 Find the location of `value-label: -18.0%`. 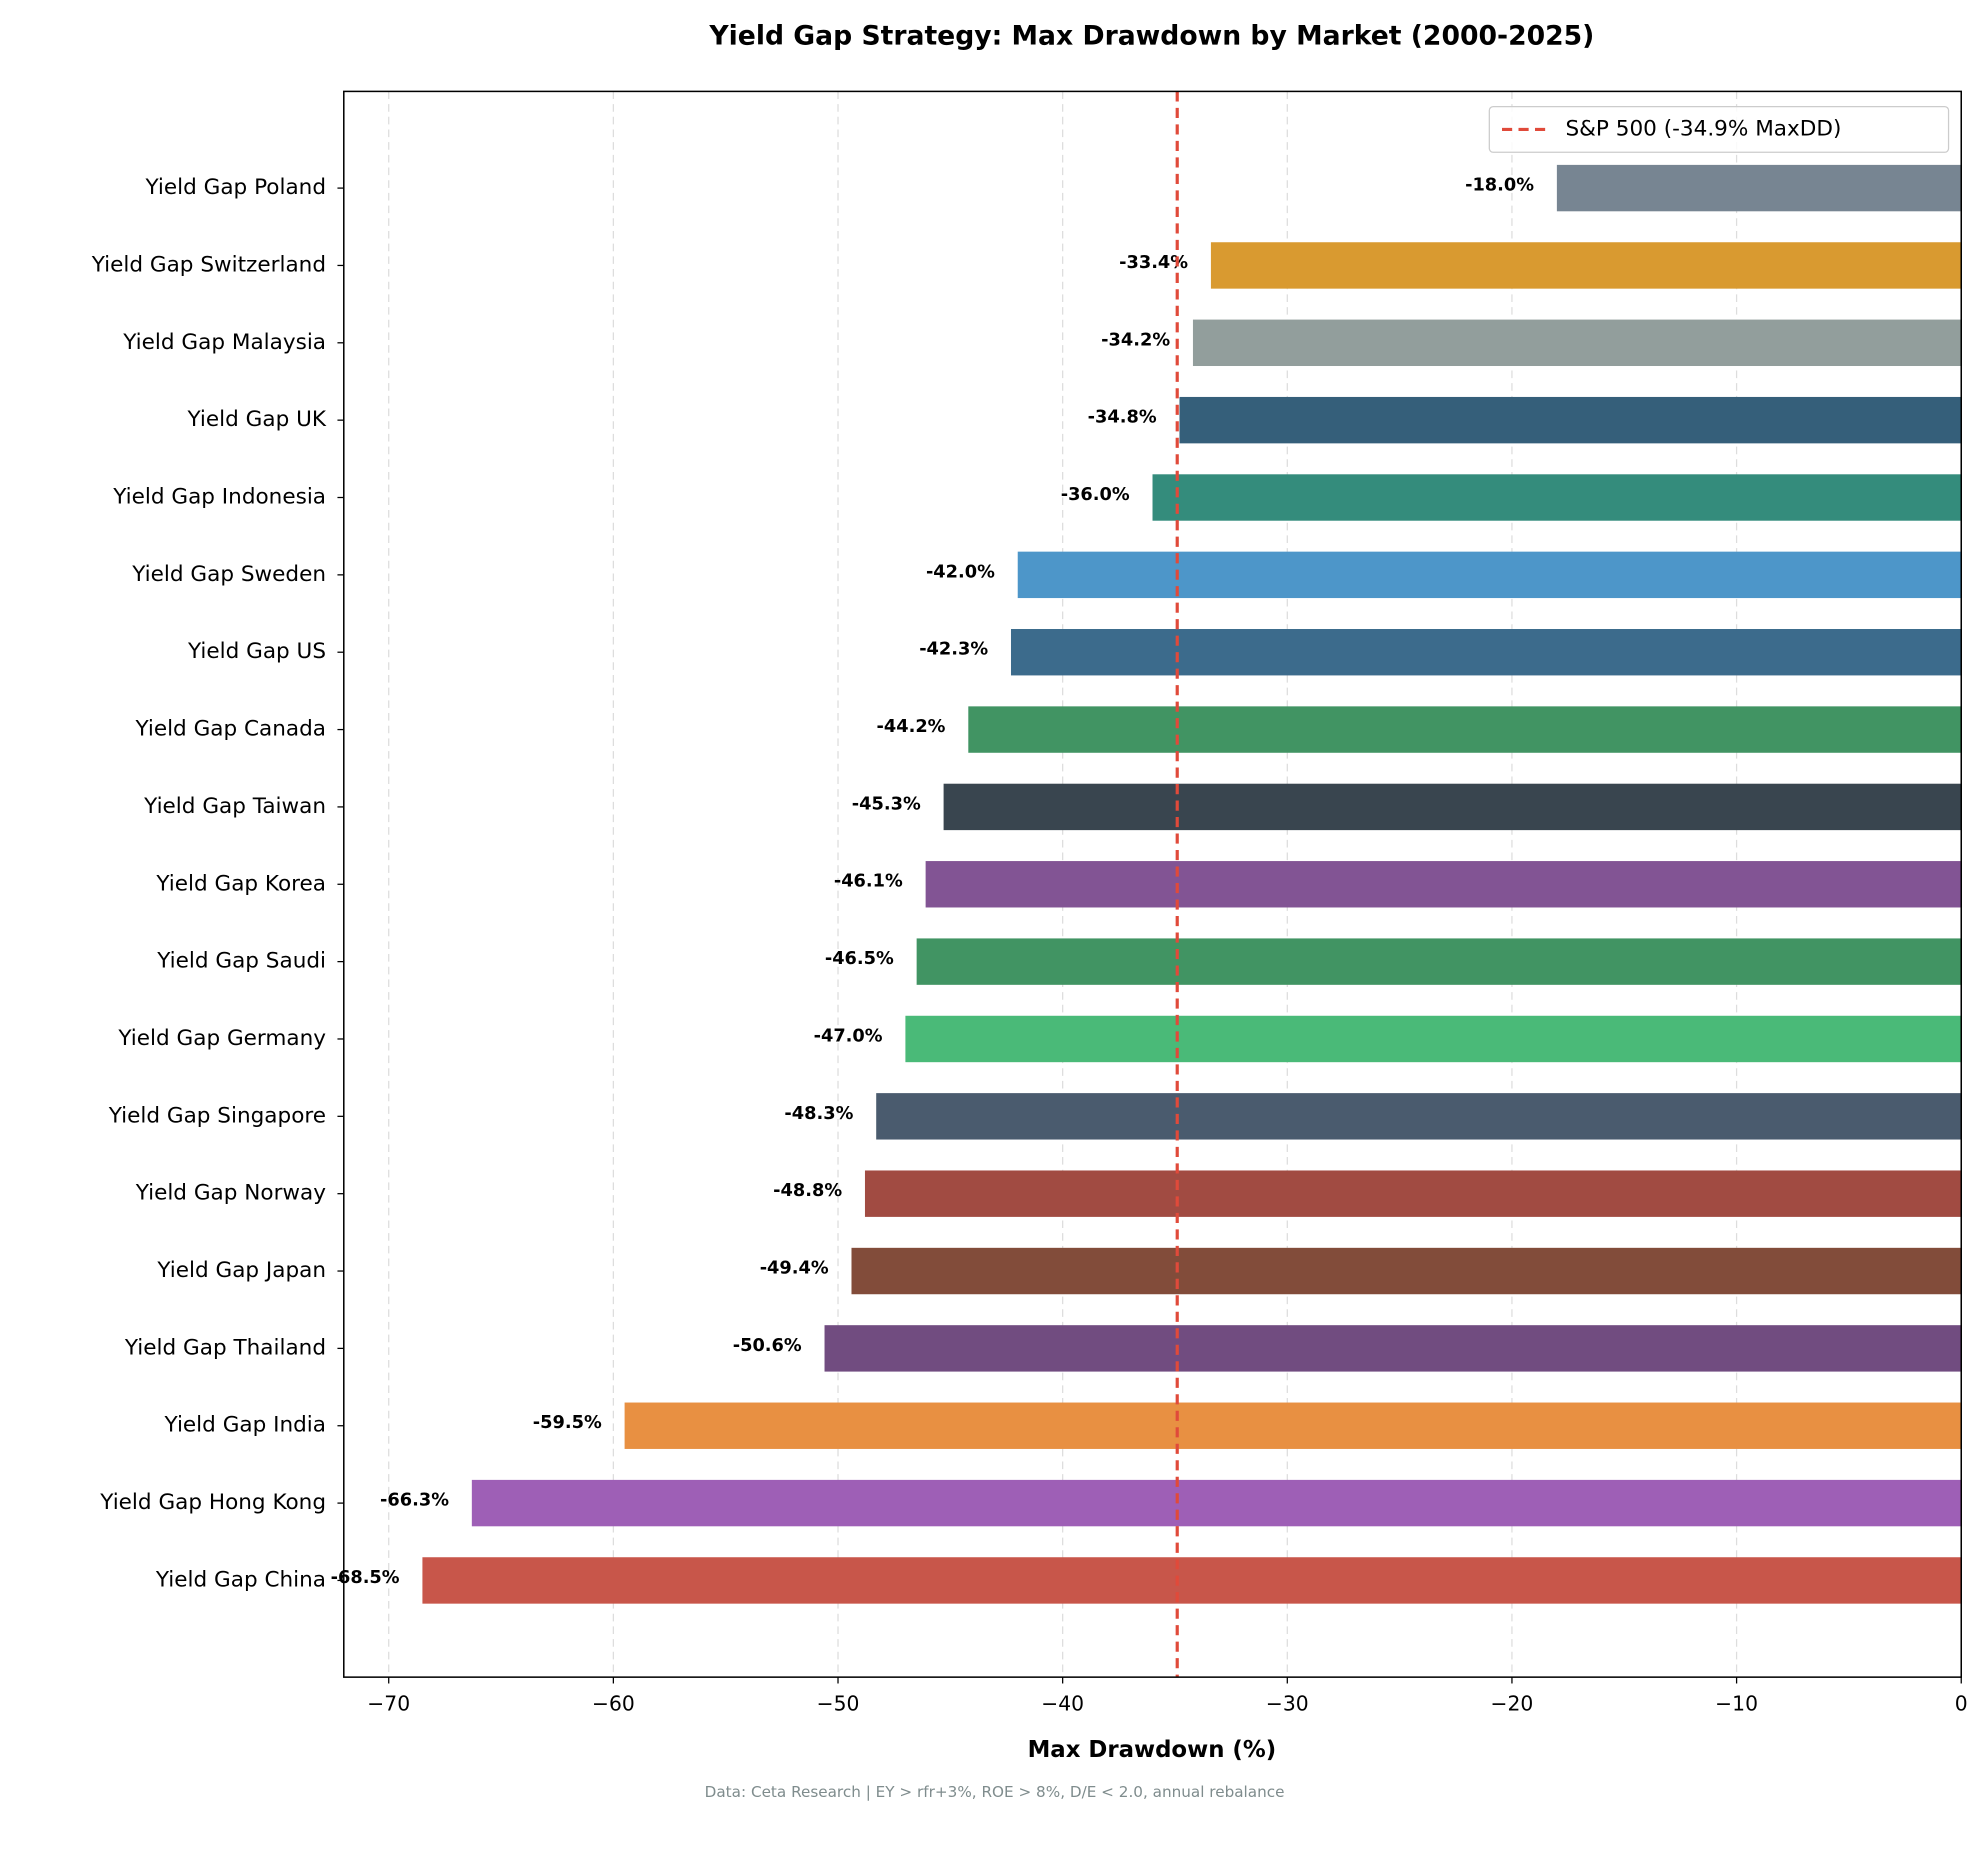

value-label: -18.0% is located at coordinates (1499, 186).